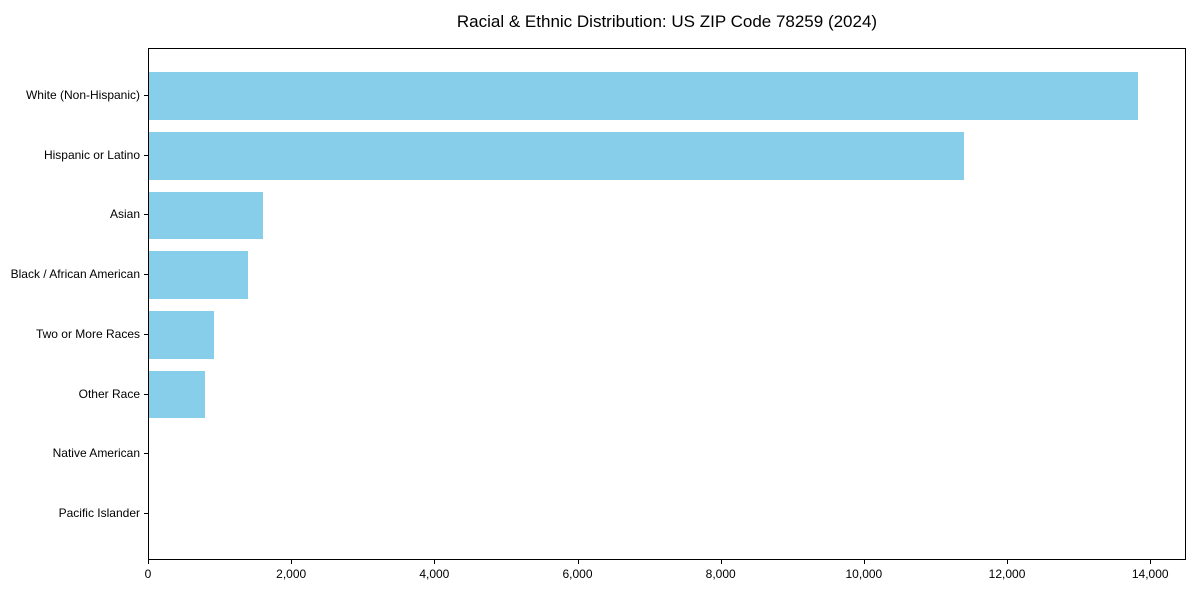  Describe the element at coordinates (577, 574) in the screenshot. I see `x-tick-label: 6,000` at that location.